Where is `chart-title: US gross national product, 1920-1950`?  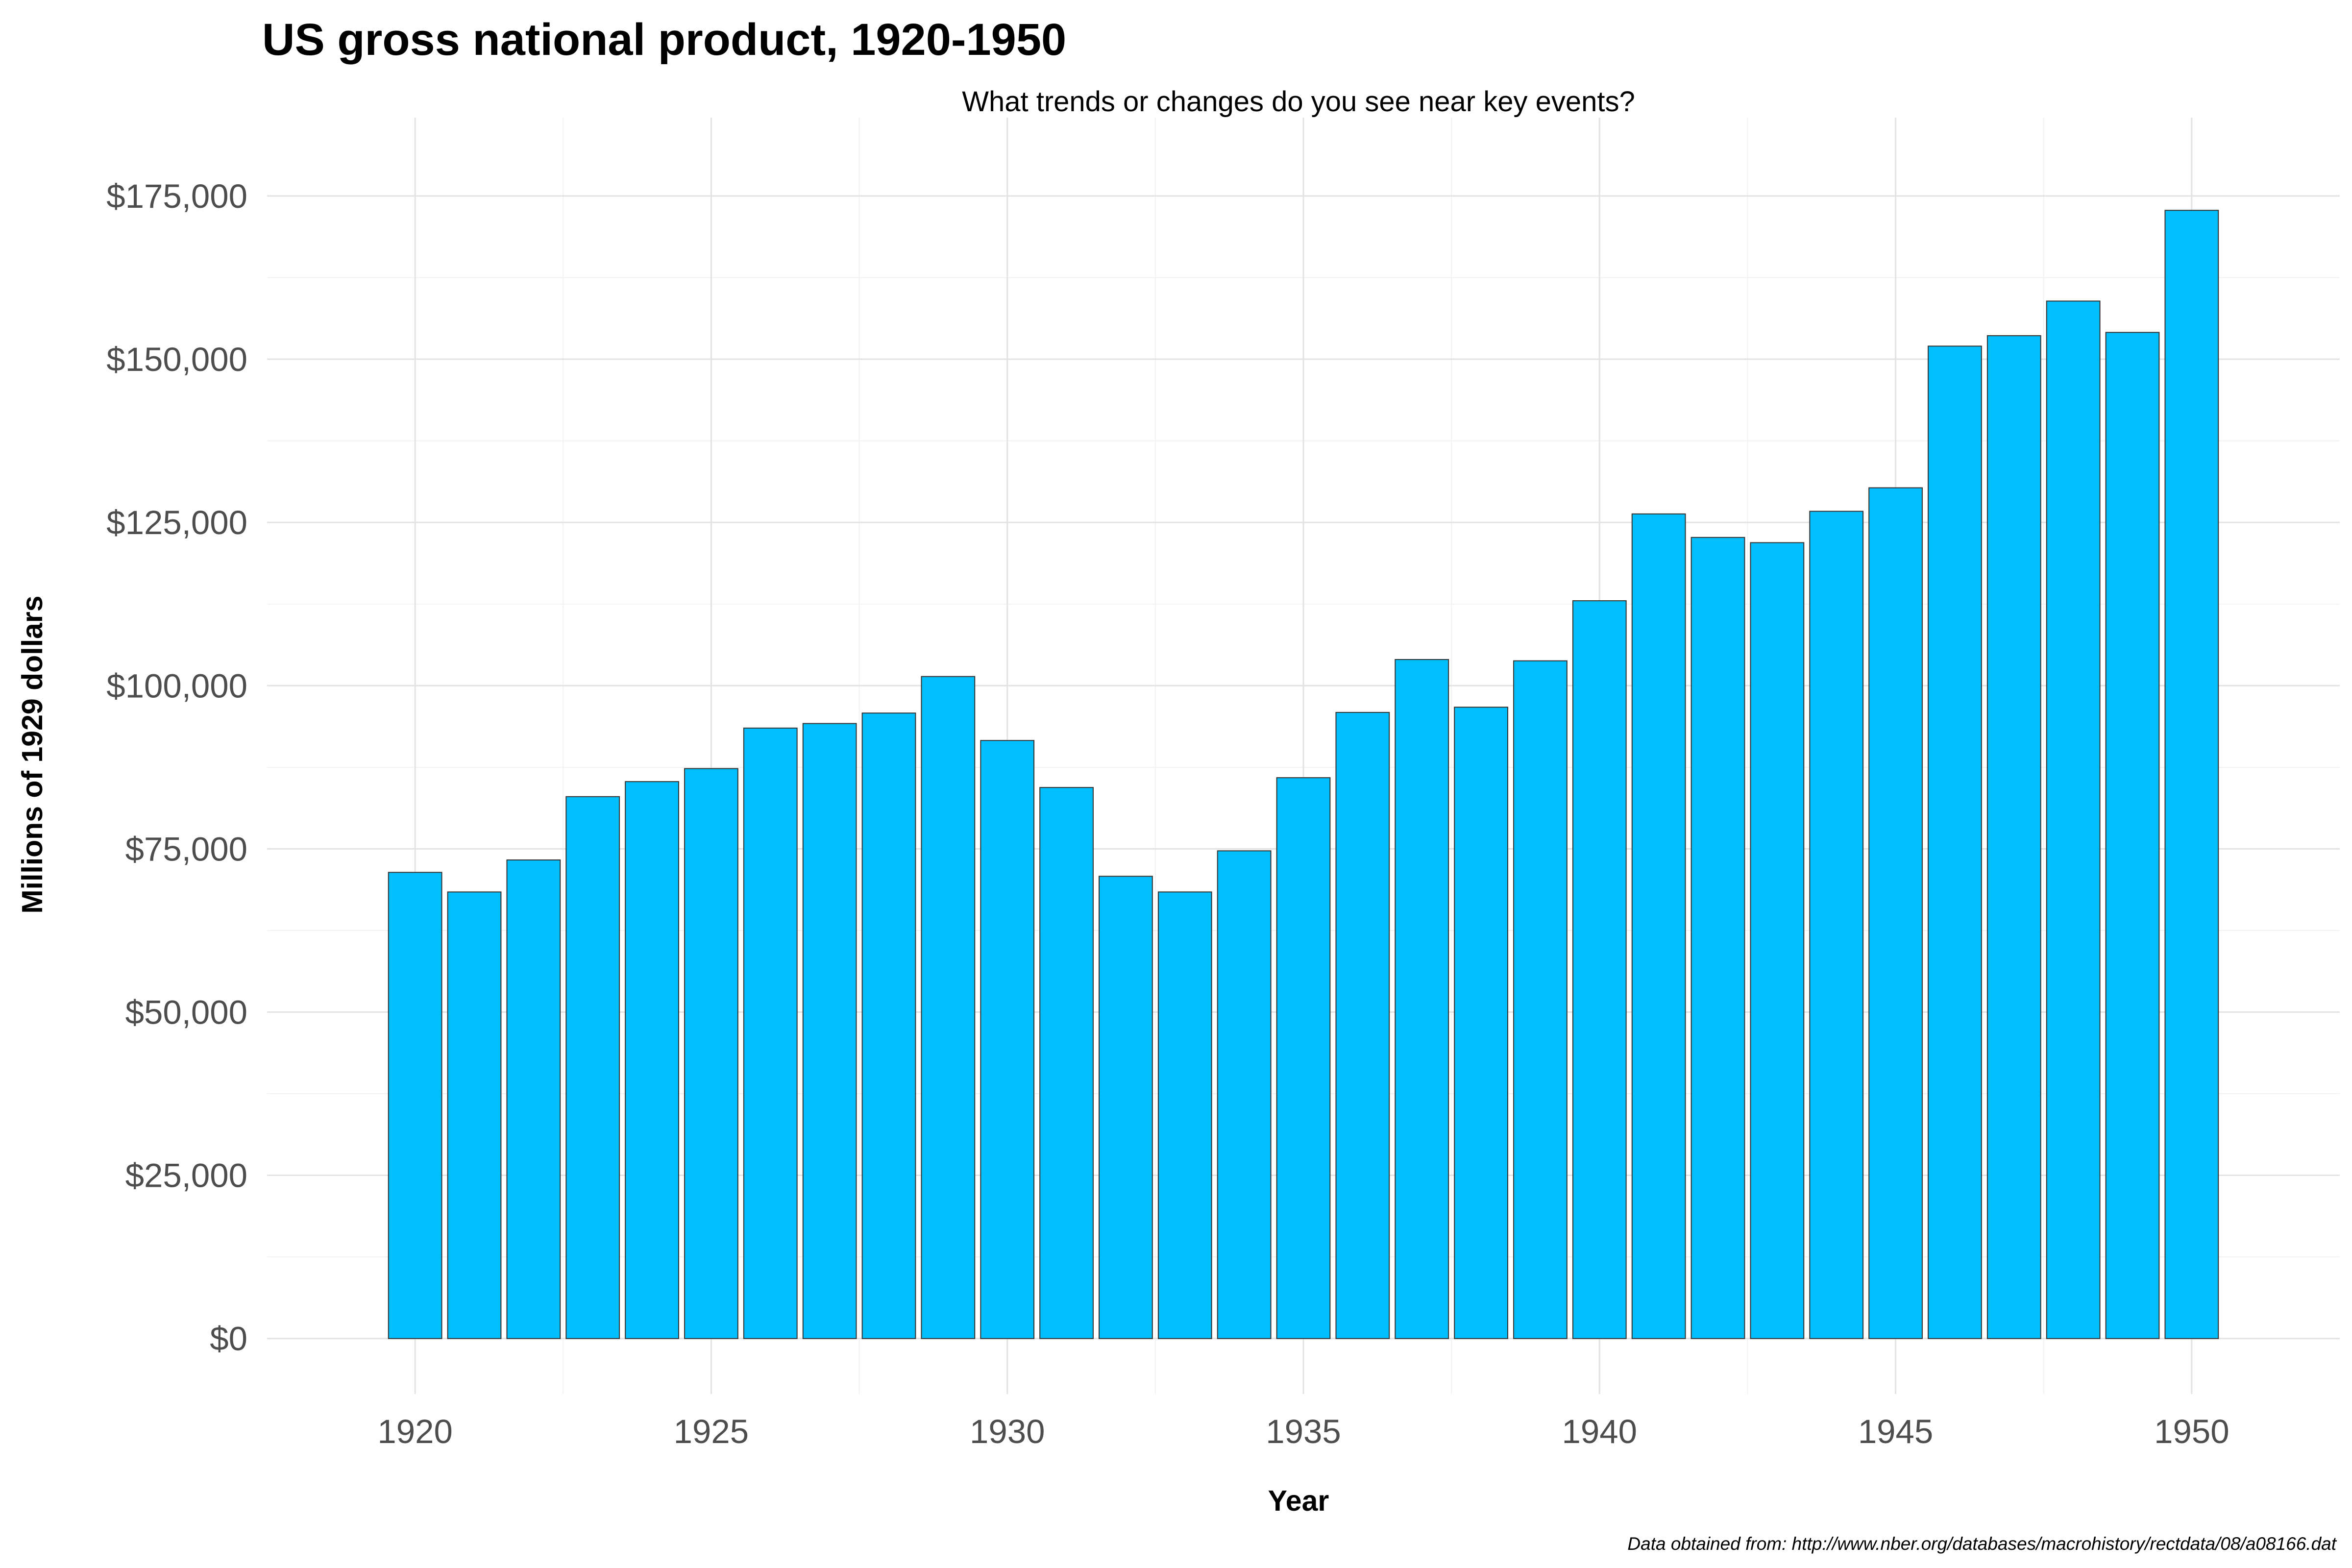 chart-title: US gross national product, 1920-1950 is located at coordinates (664, 40).